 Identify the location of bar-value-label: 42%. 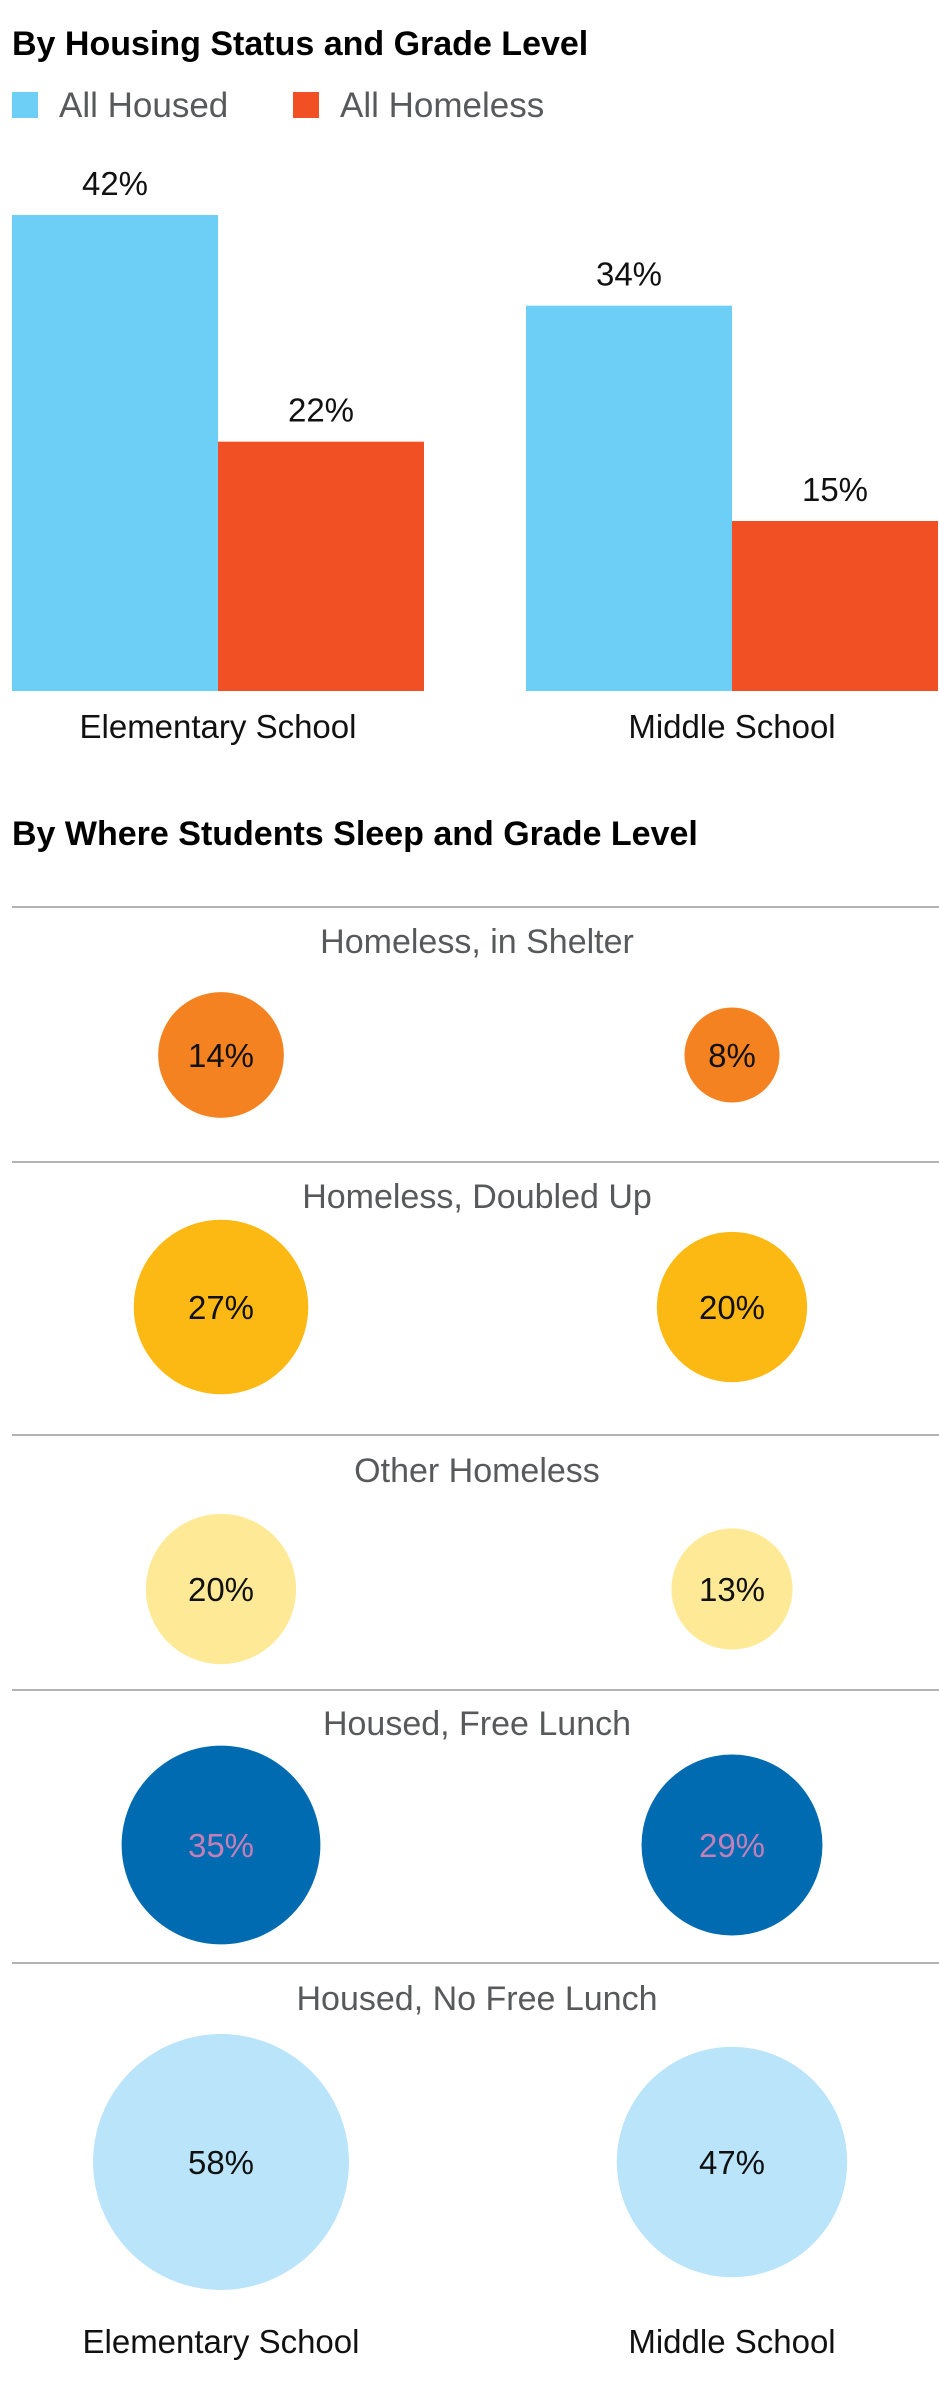
(115, 183).